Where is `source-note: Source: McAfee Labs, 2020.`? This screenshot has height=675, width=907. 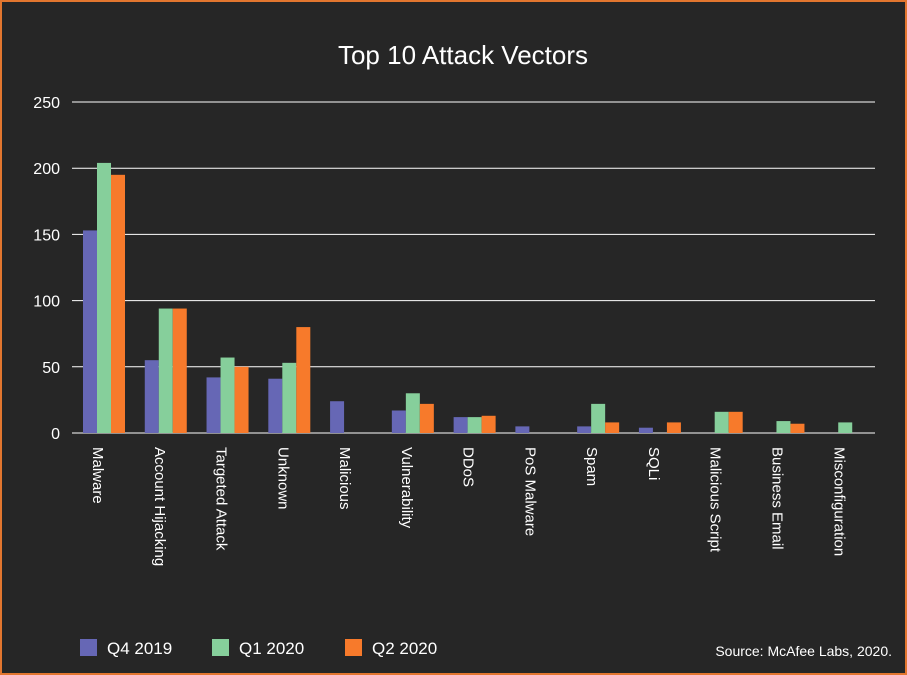 source-note: Source: McAfee Labs, 2020. is located at coordinates (803, 651).